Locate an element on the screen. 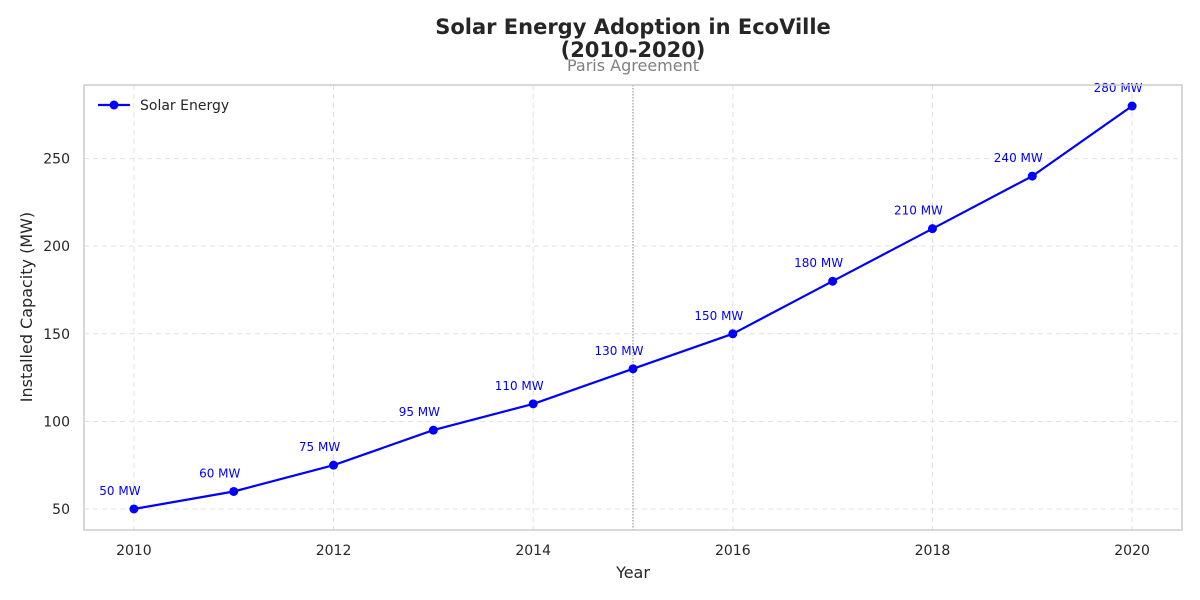 The width and height of the screenshot is (1200, 600). x-tick-label: 2020 is located at coordinates (1132, 551).